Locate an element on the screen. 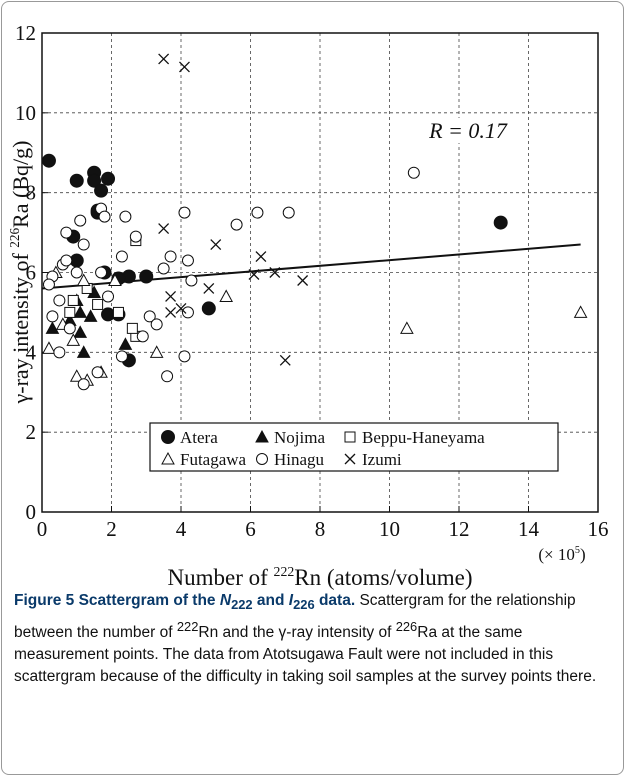 The image size is (627, 778). x-multiplier-part: (× 10 is located at coordinates (556, 554).